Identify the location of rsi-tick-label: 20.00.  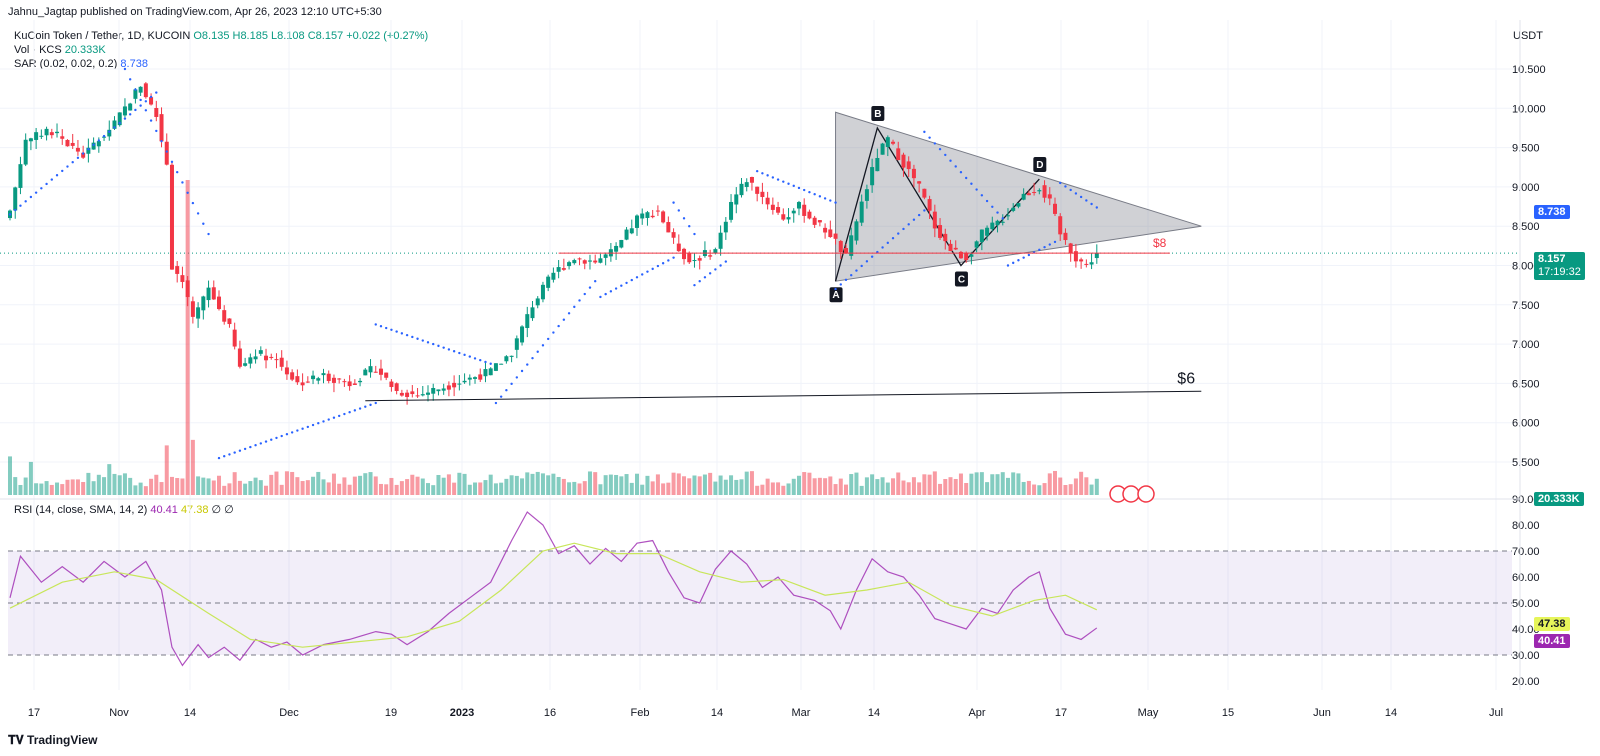
(1526, 682).